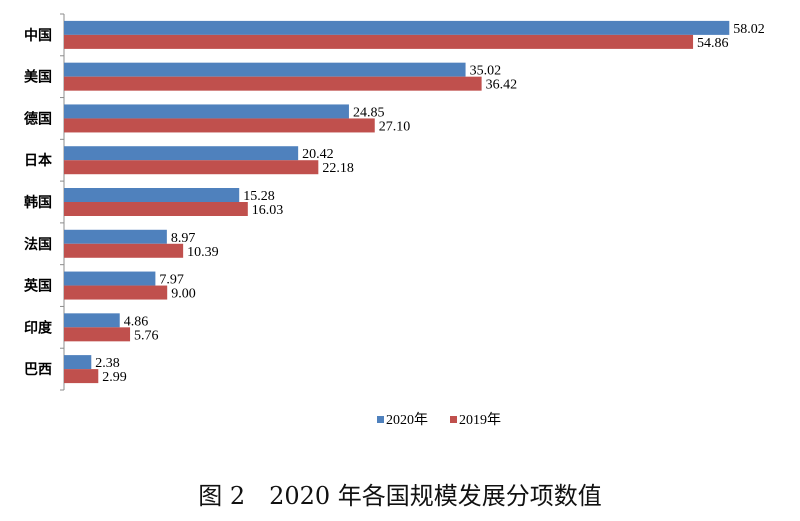 This screenshot has width=800, height=521. What do you see at coordinates (259, 196) in the screenshot?
I see `data-label: 15.28` at bounding box center [259, 196].